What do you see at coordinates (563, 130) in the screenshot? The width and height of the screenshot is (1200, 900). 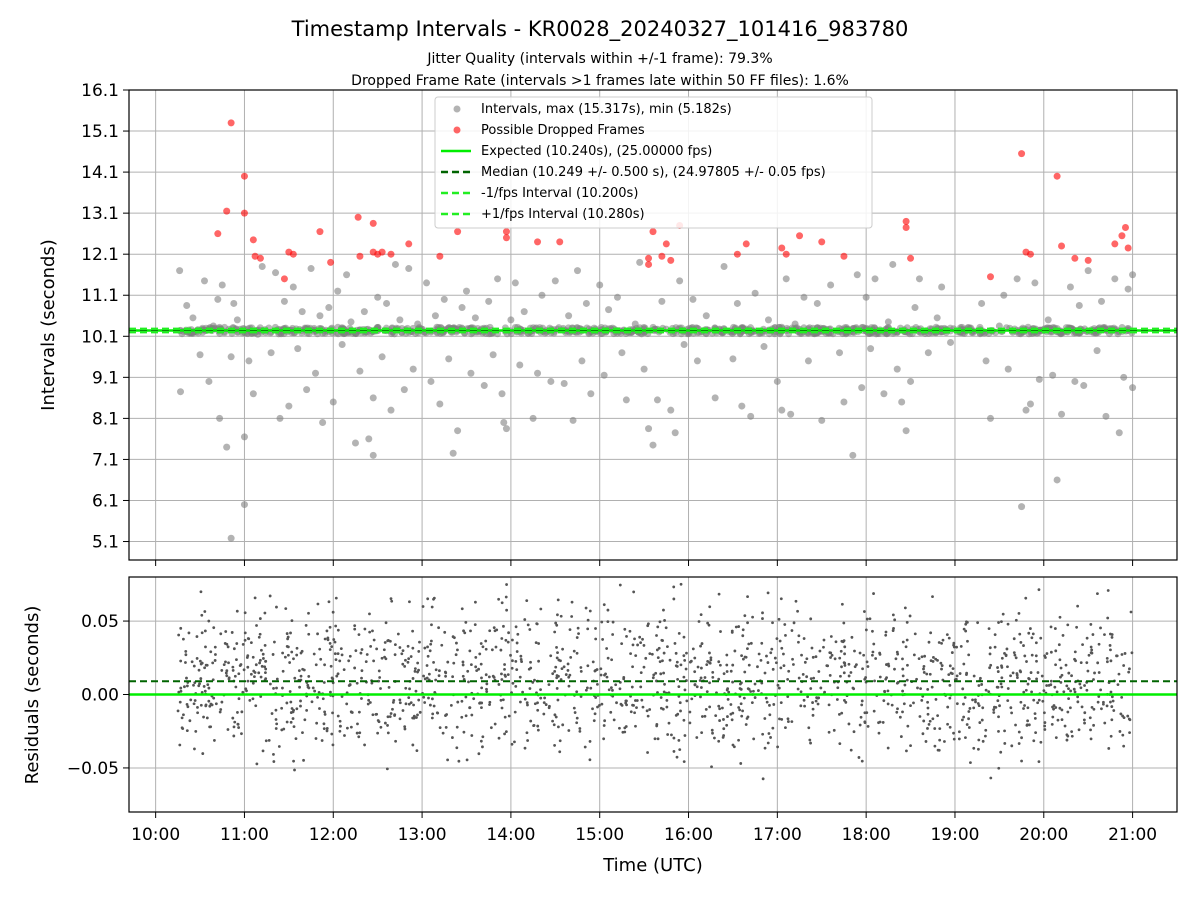 I see `legend-dropped-label: Possible Dropped Frames` at bounding box center [563, 130].